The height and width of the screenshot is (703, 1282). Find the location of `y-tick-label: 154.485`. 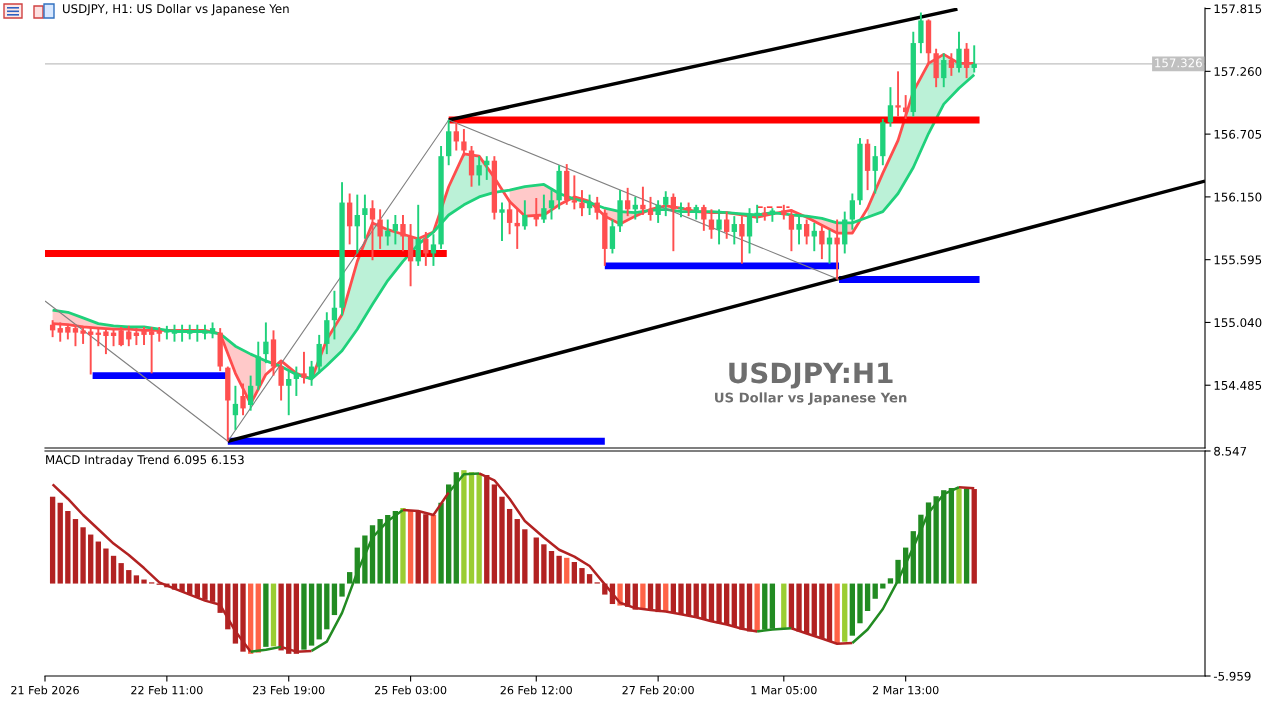

y-tick-label: 154.485 is located at coordinates (1238, 385).